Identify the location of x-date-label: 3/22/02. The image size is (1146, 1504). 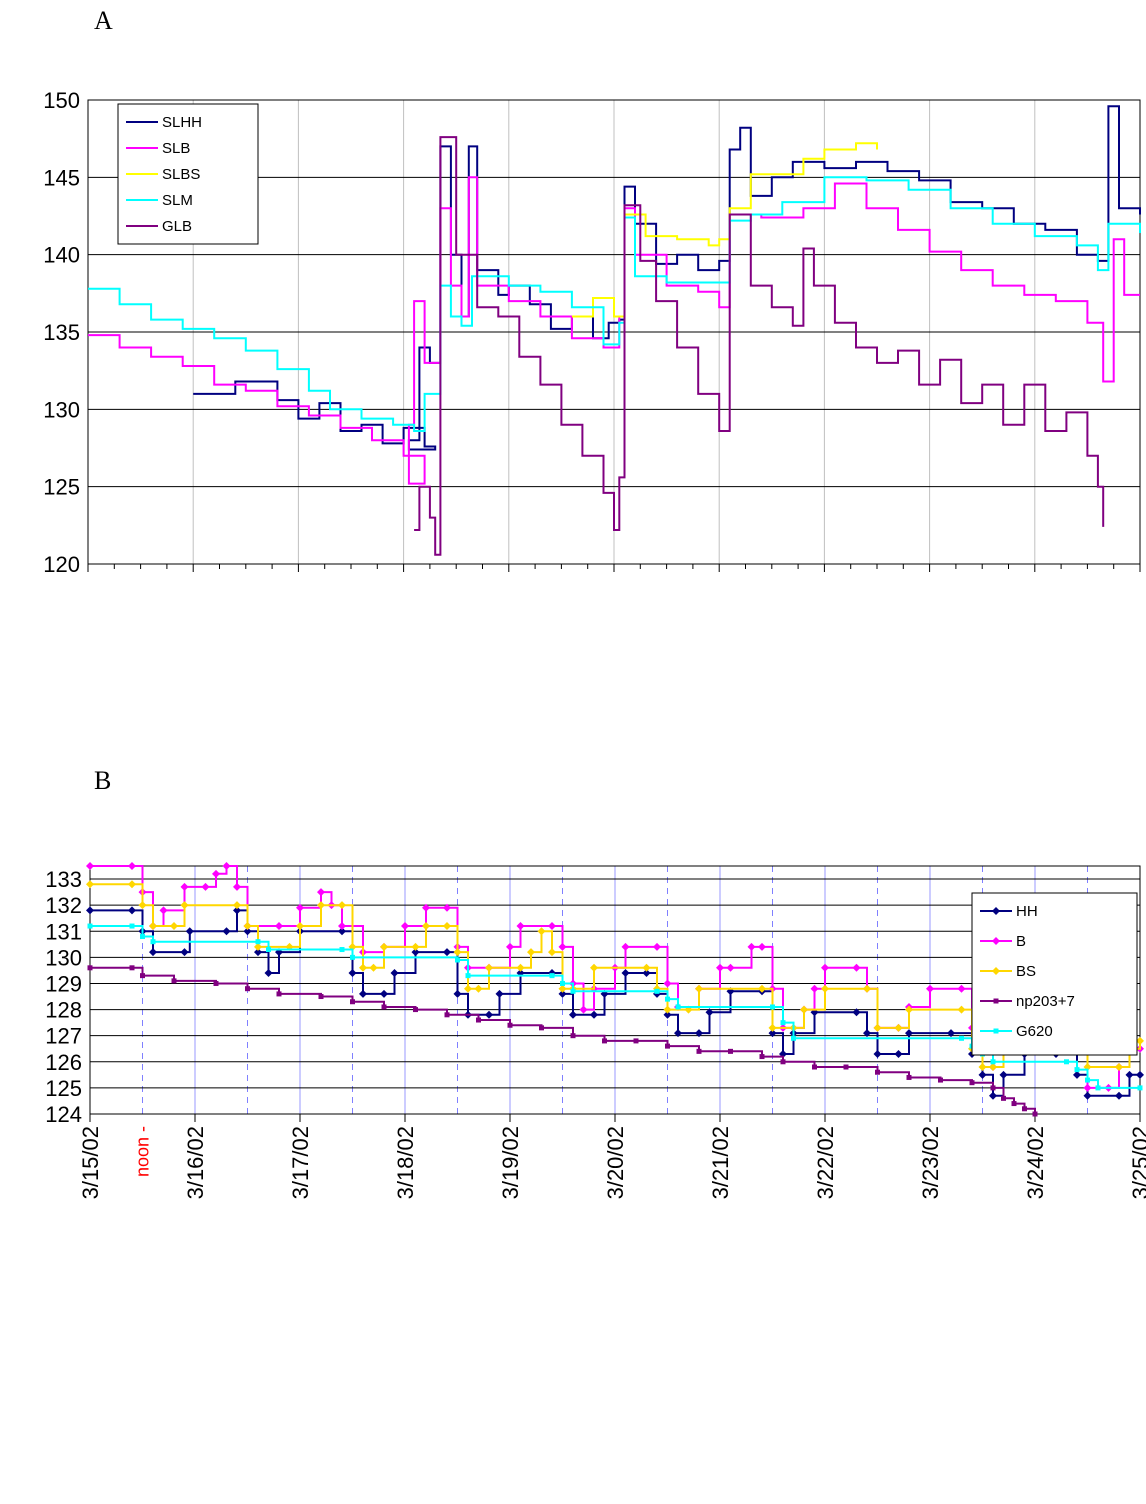
(825, 1162).